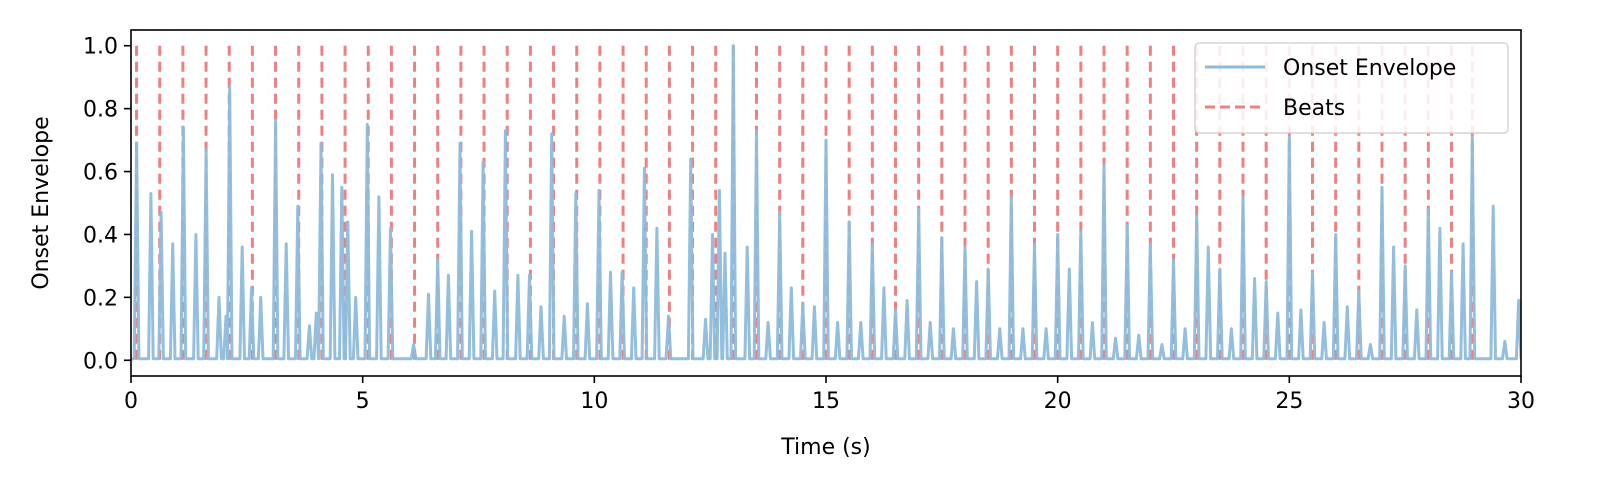  I want to click on x-tick-label-5: 25, so click(1289, 401).